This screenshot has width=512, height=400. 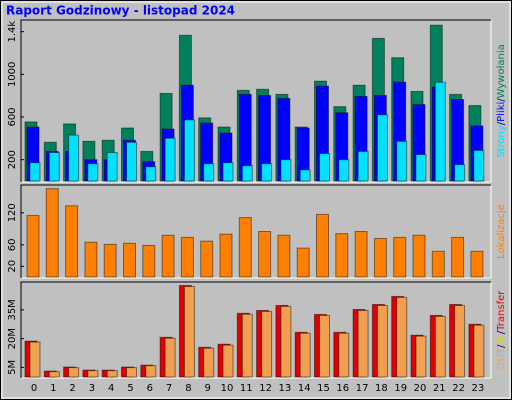 What do you see at coordinates (501, 339) in the screenshot?
I see `legend-entry: IN` at bounding box center [501, 339].